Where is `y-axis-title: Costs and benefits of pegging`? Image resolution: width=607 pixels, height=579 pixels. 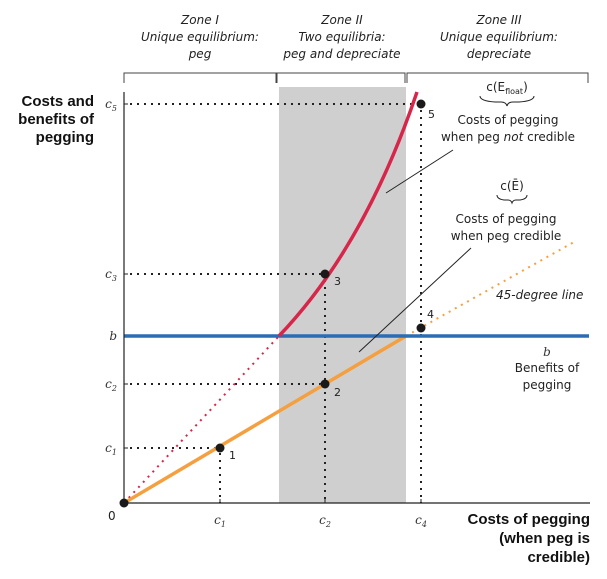 y-axis-title: Costs and benefits of pegging is located at coordinates (56, 119).